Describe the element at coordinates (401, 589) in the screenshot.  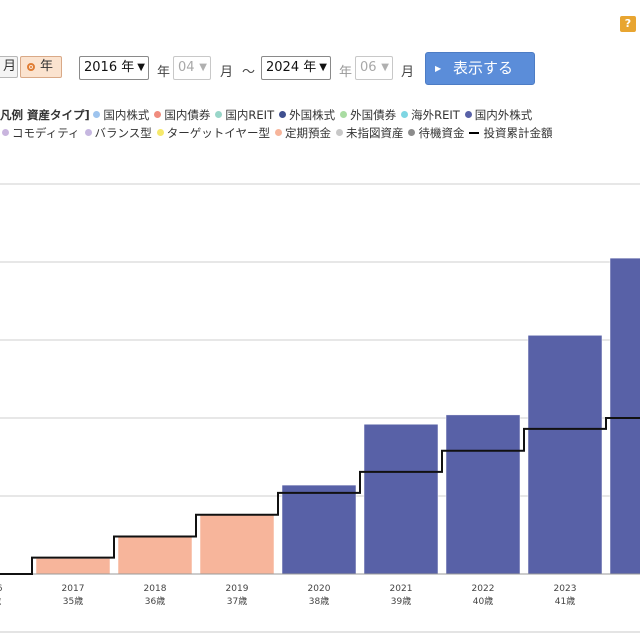
I see `x-tick-label: 2021` at that location.